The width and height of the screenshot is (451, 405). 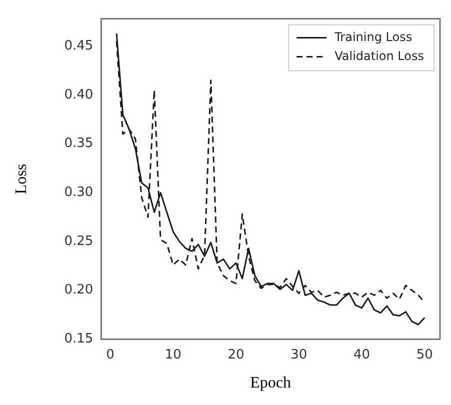 What do you see at coordinates (79, 290) in the screenshot?
I see `y-tick-label: 0.20` at bounding box center [79, 290].